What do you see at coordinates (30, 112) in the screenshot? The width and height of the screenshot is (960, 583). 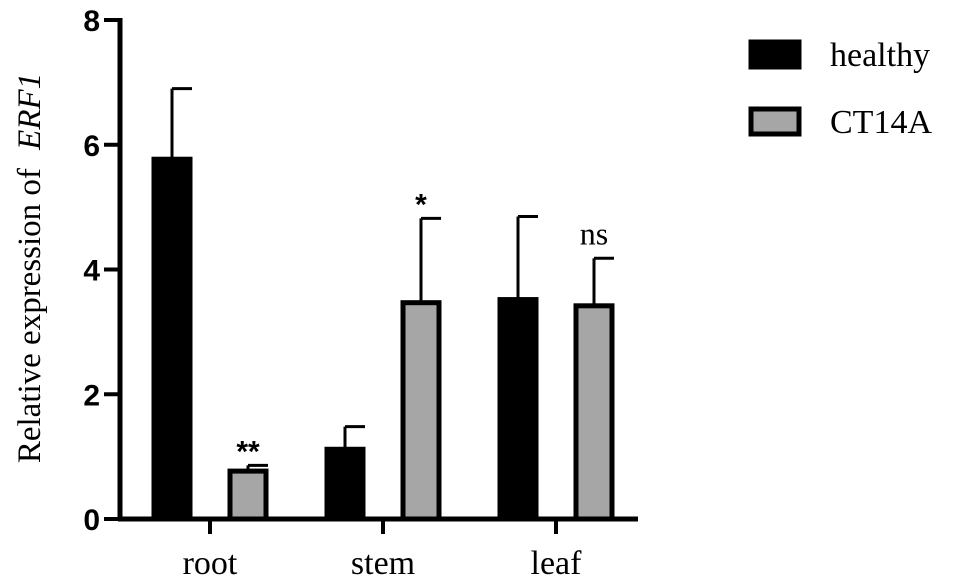 I see `y-axis-title-gene: ERF1` at bounding box center [30, 112].